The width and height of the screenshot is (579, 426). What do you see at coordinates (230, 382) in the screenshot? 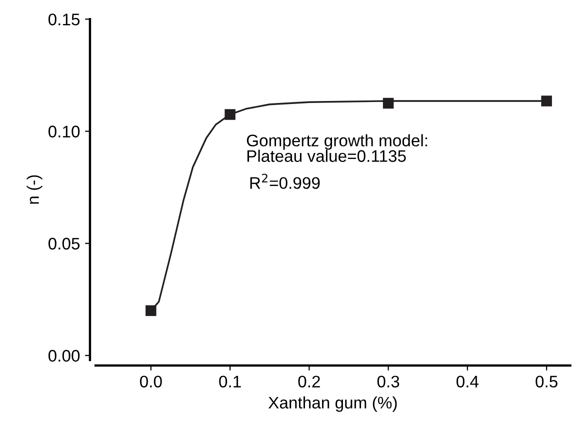
I see `x-tick-label: 0.1` at bounding box center [230, 382].